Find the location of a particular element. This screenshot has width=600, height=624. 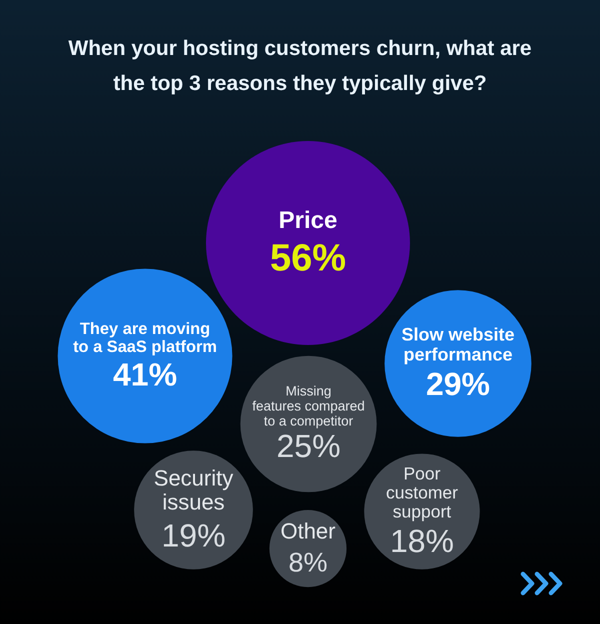

category-label: They are moving to a SaaS platform is located at coordinates (145, 338).